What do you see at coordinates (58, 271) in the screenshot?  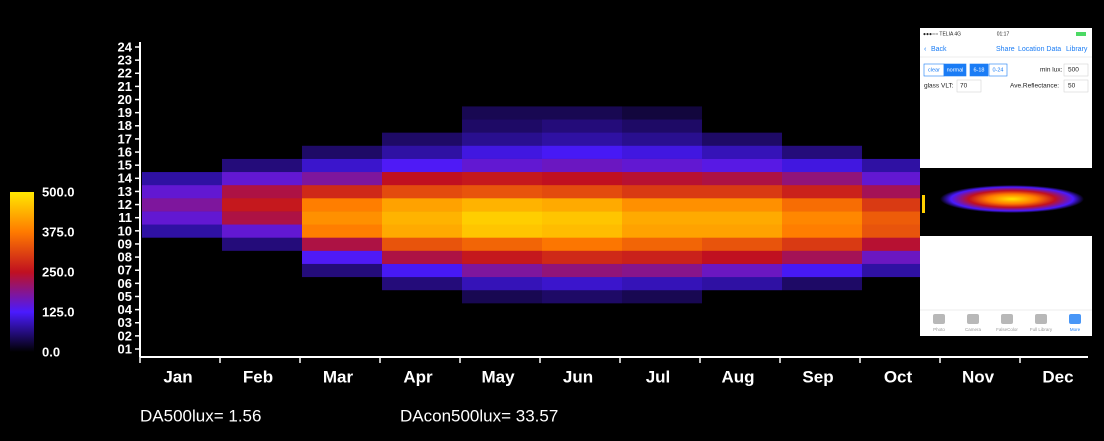 I see `colorbar-tick-label: 250.0` at bounding box center [58, 271].